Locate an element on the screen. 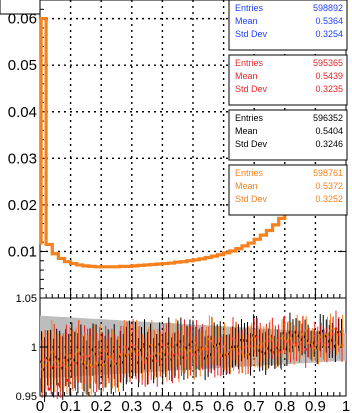 The width and height of the screenshot is (352, 413). stats-value: 598892 is located at coordinates (328, 8).